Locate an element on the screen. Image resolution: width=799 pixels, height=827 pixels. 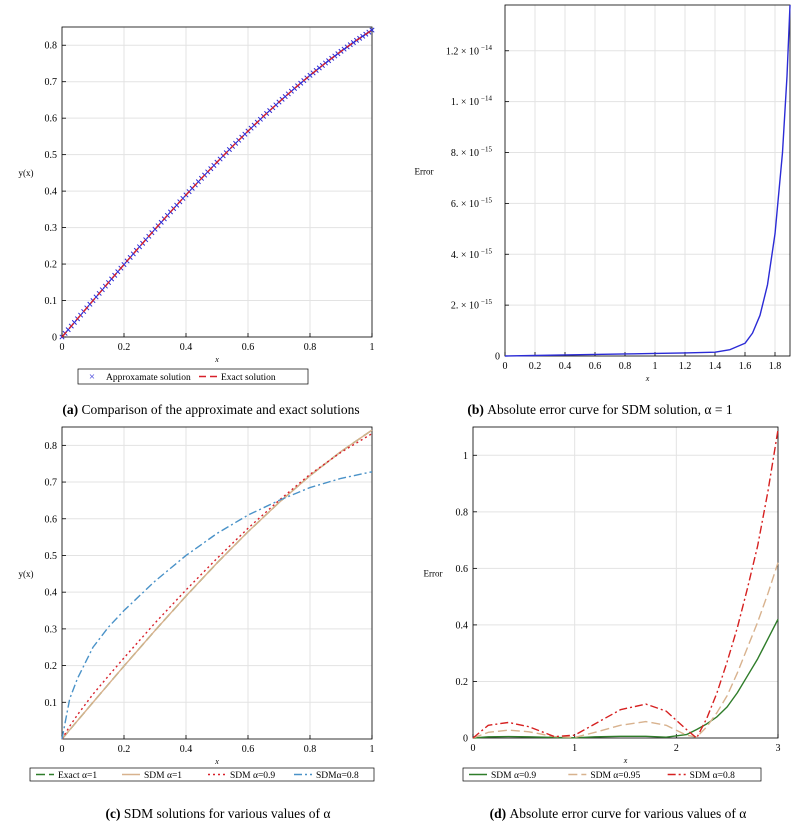
y-tick-exponent: −14 is located at coordinates (486, 48).